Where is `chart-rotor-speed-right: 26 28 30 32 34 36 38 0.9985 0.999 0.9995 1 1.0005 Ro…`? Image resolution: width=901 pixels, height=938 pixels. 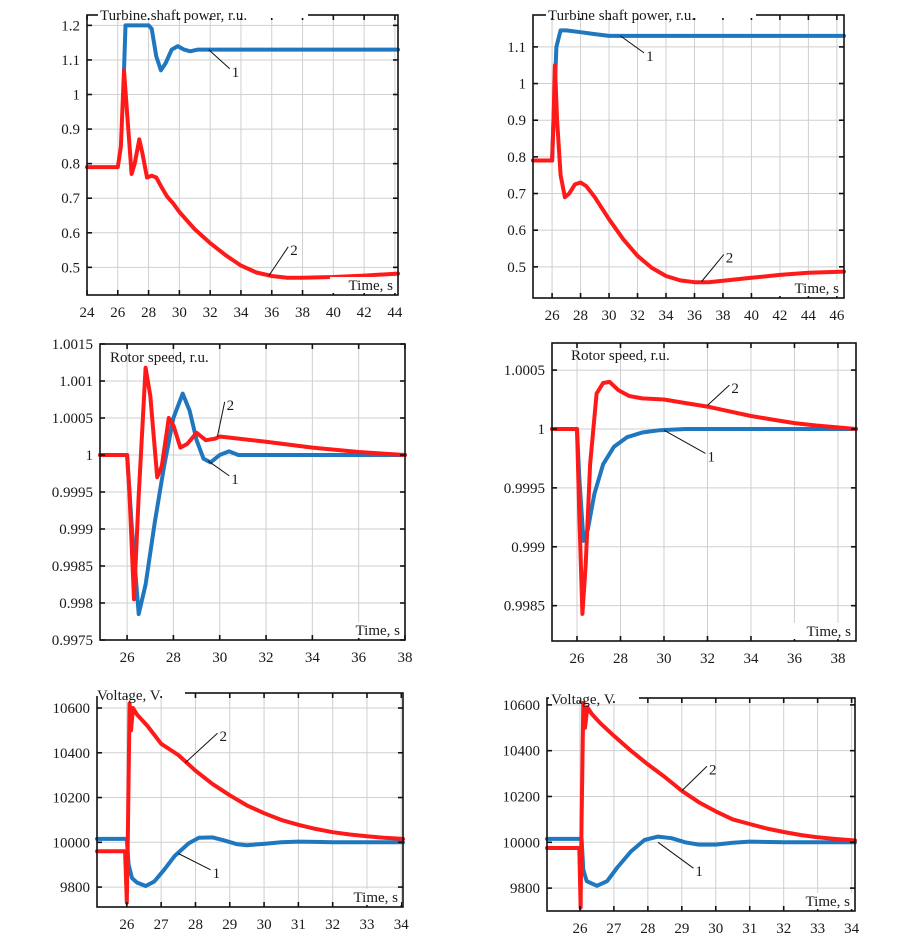
chart-rotor-speed-right: 26 28 30 32 34 36 38 0.9985 0.999 0.9995 1 1.0005 Ro… is located at coordinates (681, 504).